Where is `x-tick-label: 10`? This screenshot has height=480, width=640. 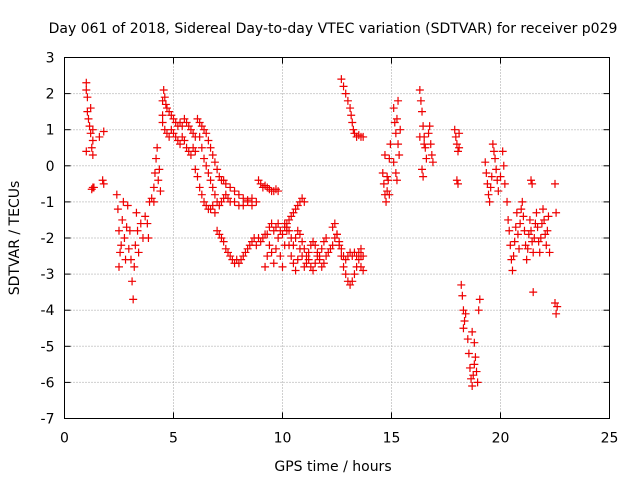
x-tick-label: 10 is located at coordinates (283, 439).